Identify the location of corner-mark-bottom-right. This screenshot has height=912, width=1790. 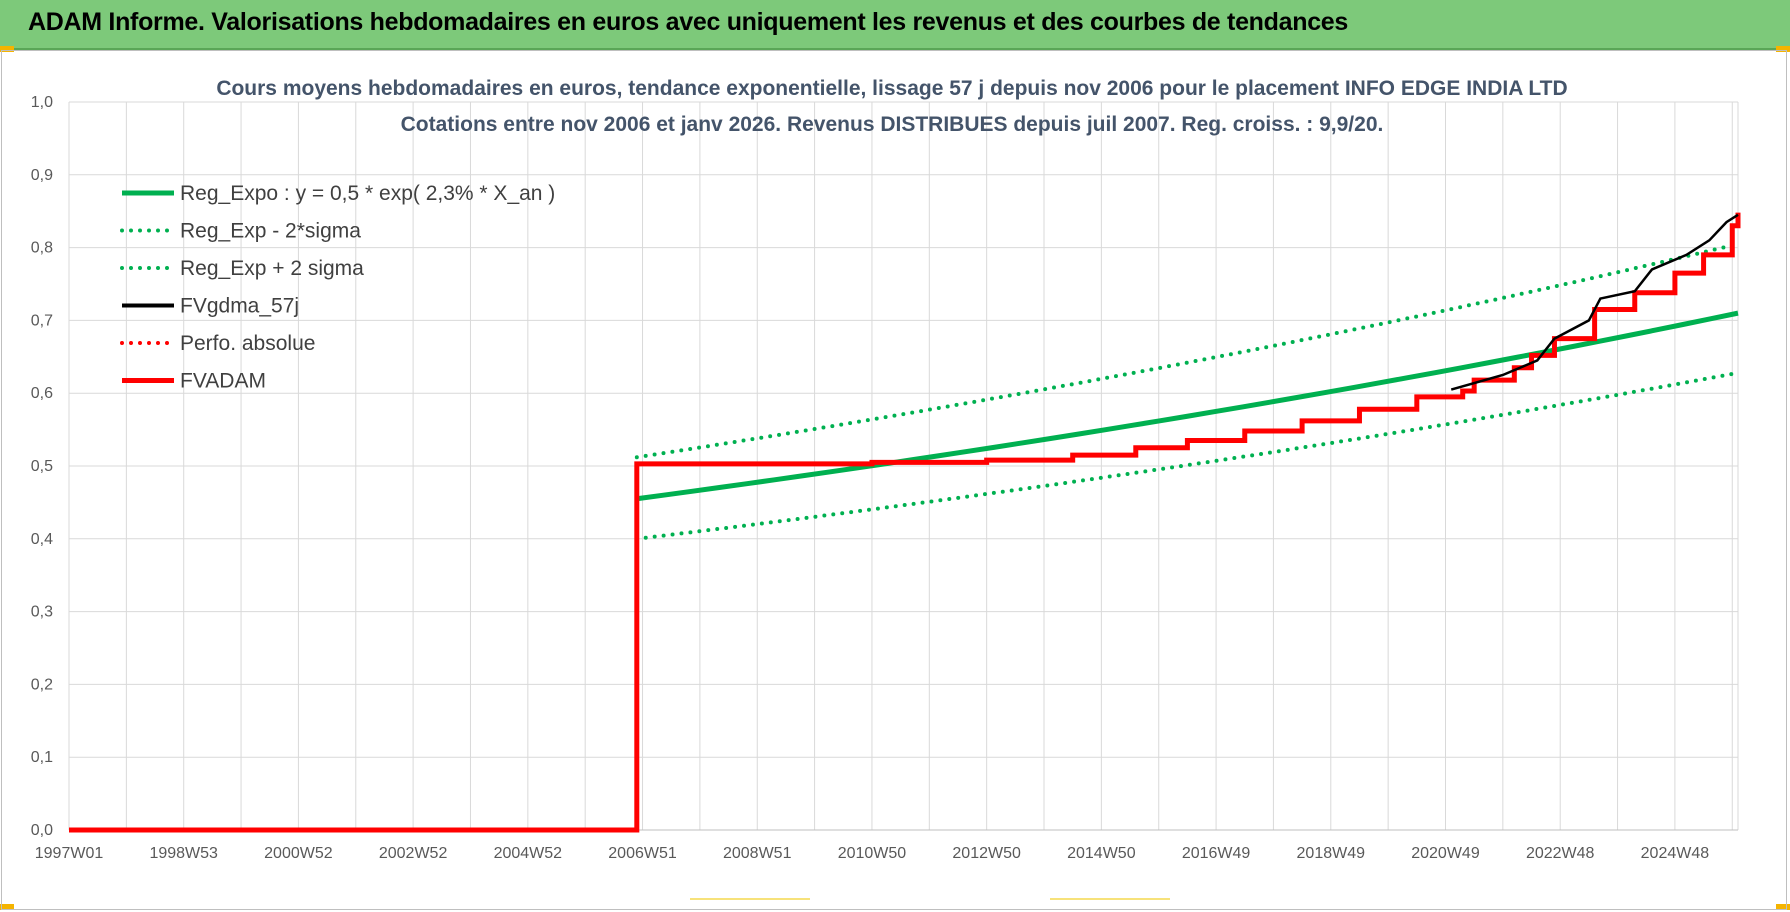
(1783, 907).